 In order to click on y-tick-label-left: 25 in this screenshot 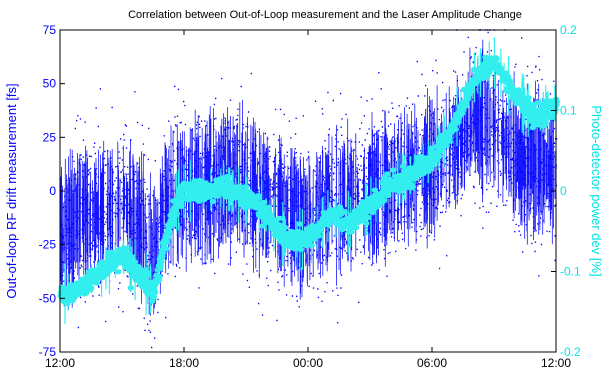, I will do `click(50, 137)`.